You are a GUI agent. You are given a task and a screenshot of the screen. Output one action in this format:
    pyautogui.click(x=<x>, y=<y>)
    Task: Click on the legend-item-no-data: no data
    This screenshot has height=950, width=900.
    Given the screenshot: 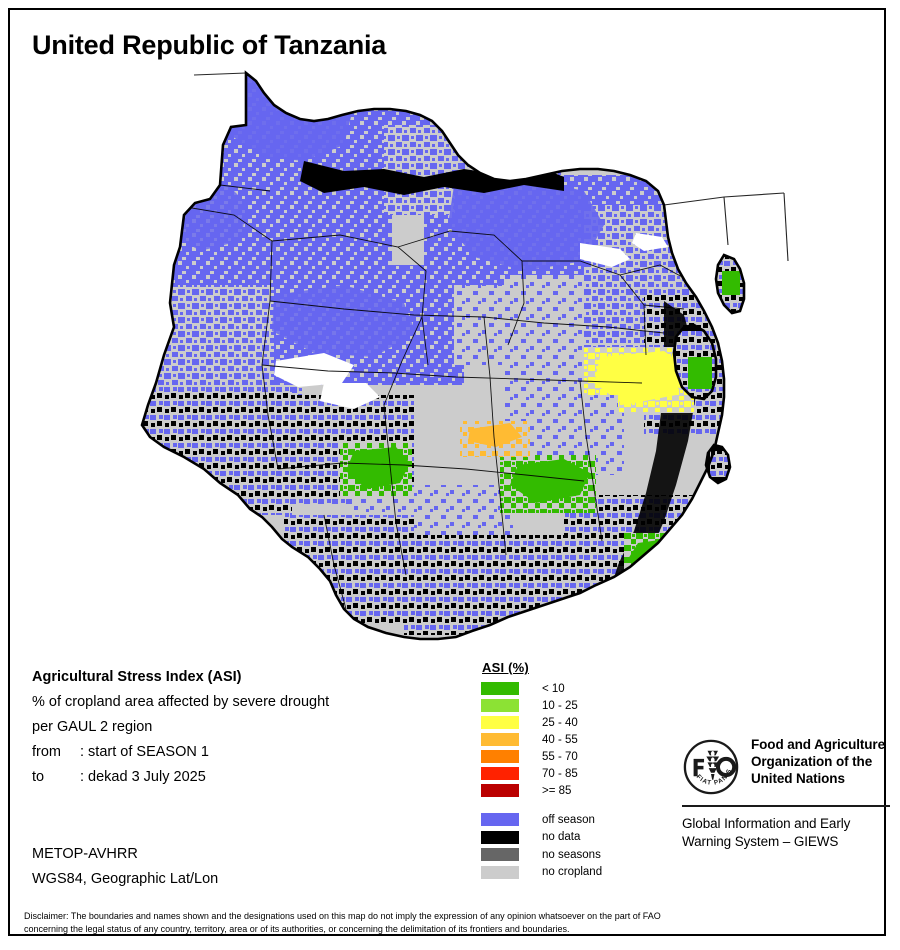 What is the action you would take?
    pyautogui.click(x=576, y=838)
    